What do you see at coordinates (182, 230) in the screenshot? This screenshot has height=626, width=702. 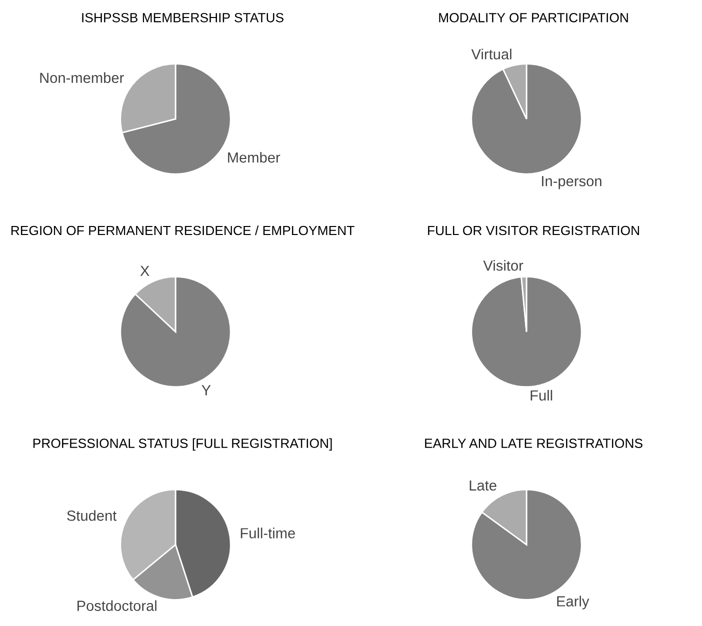 I see `chart-title: REGION OF PERMANENT RESIDENCE / EMPLOYMENT` at bounding box center [182, 230].